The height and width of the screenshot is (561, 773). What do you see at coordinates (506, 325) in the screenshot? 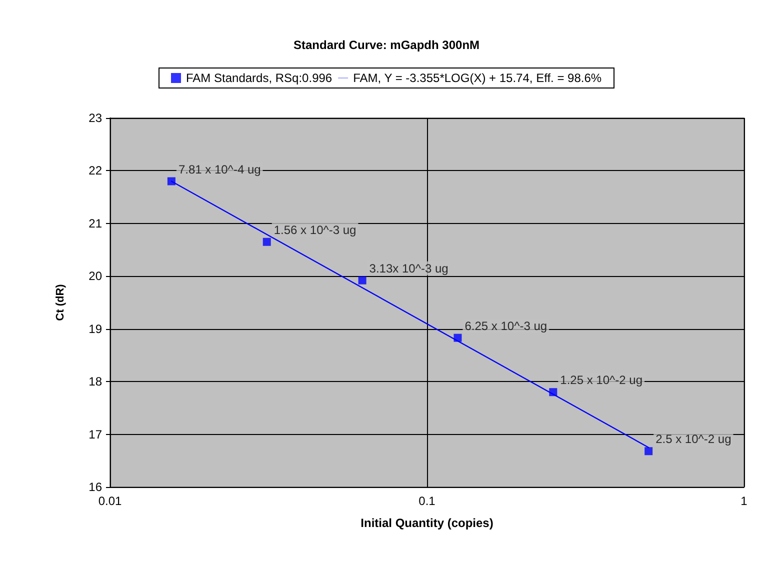
I see `annotation: 6.25 x 10^-3 ug` at bounding box center [506, 325].